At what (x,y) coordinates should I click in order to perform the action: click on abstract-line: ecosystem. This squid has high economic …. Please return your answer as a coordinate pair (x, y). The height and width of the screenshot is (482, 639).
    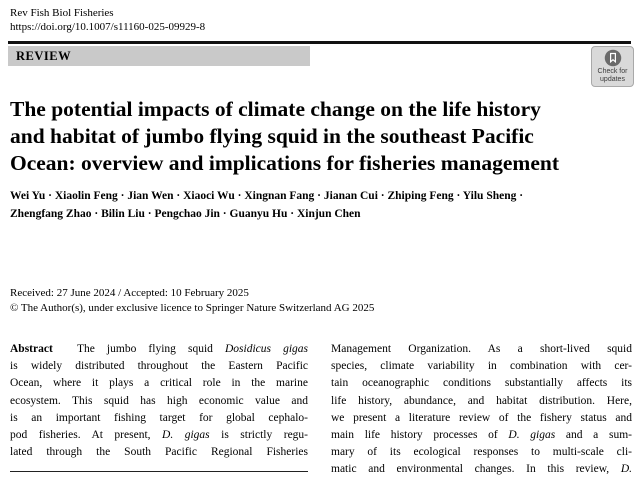
    Looking at the image, I should click on (159, 400).